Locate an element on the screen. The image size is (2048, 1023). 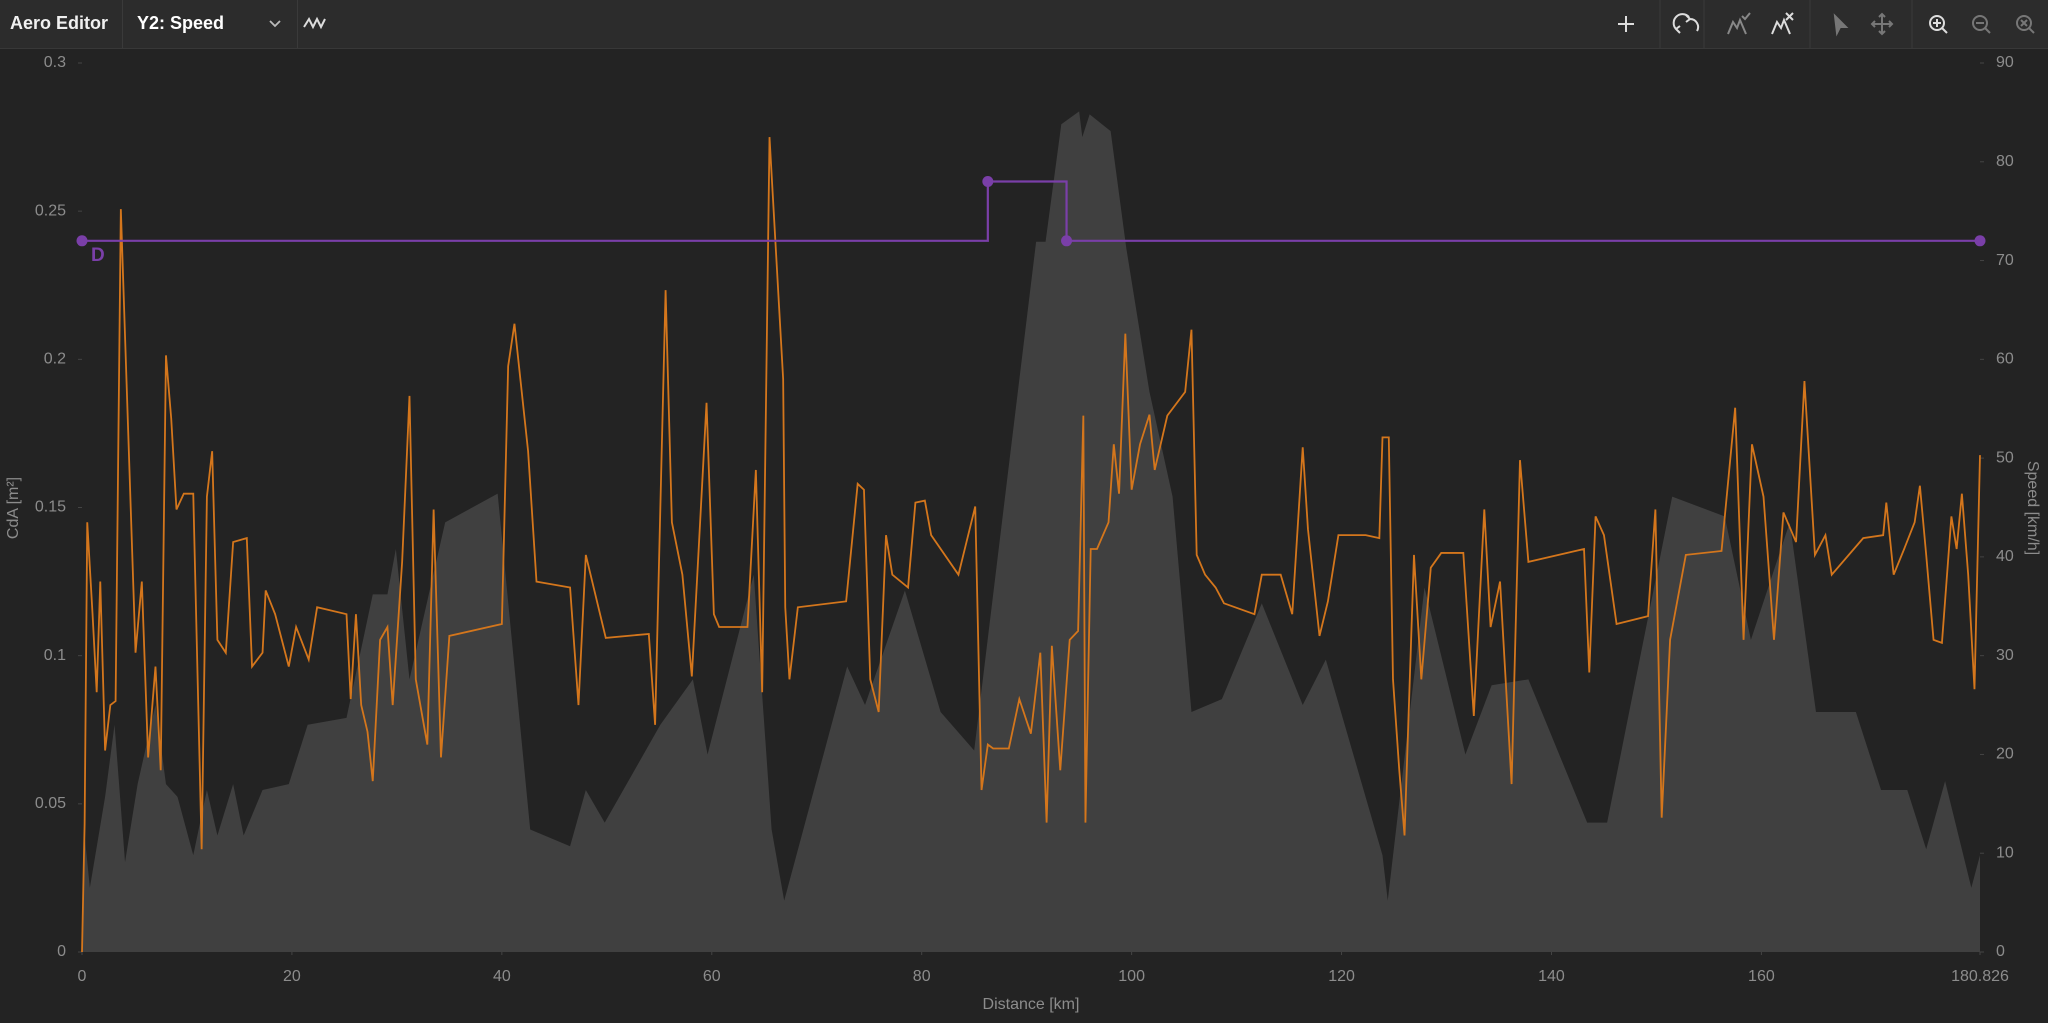
y2-tick-label: 10 is located at coordinates (2005, 852).